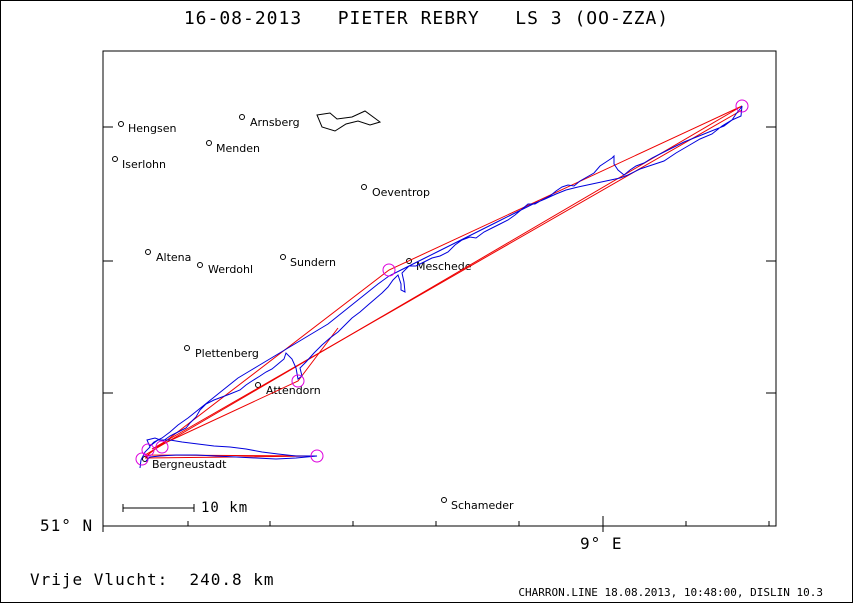  What do you see at coordinates (601, 543) in the screenshot?
I see `lon-axis-label: 9° E` at bounding box center [601, 543].